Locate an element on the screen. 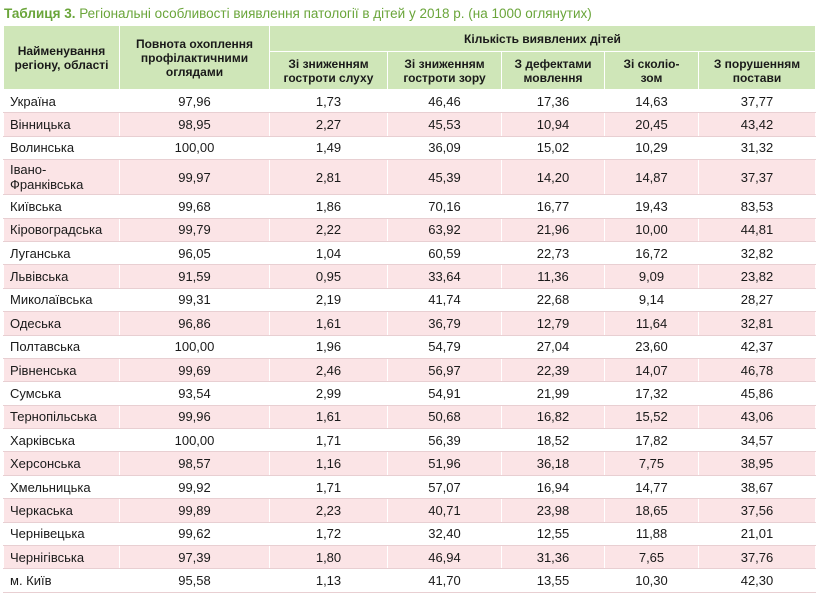 This screenshot has width=818, height=606. table-row: Вінницька 98,95 2,27 45,53 10,94 20,45 43,42 is located at coordinates (409, 124).